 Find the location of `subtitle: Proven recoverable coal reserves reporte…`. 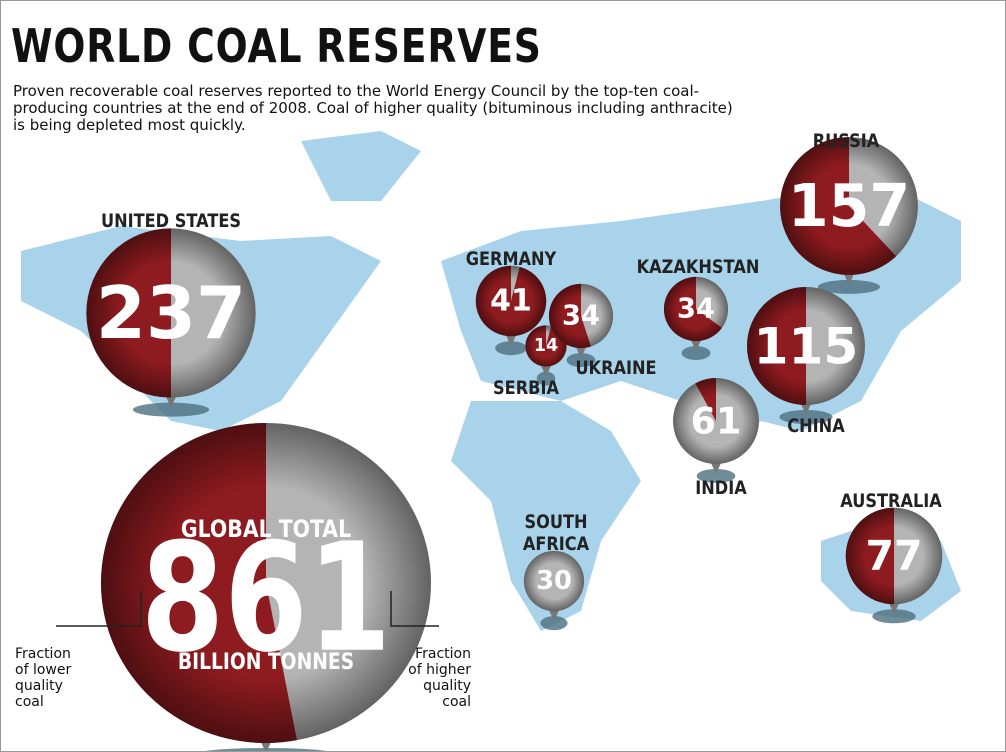

subtitle: Proven recoverable coal reserves reporte… is located at coordinates (373, 108).